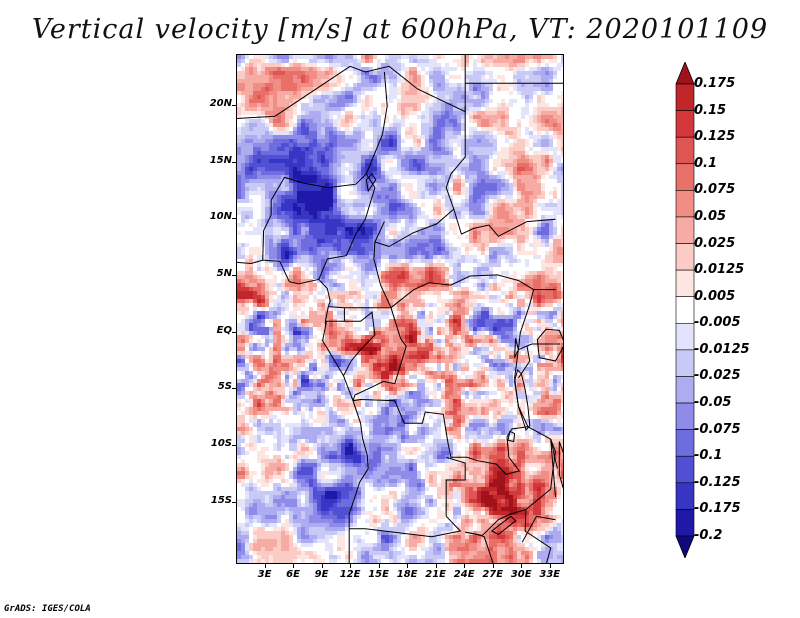 This screenshot has height=618, width=800. I want to click on lon-tick-label: 6E, so click(293, 574).